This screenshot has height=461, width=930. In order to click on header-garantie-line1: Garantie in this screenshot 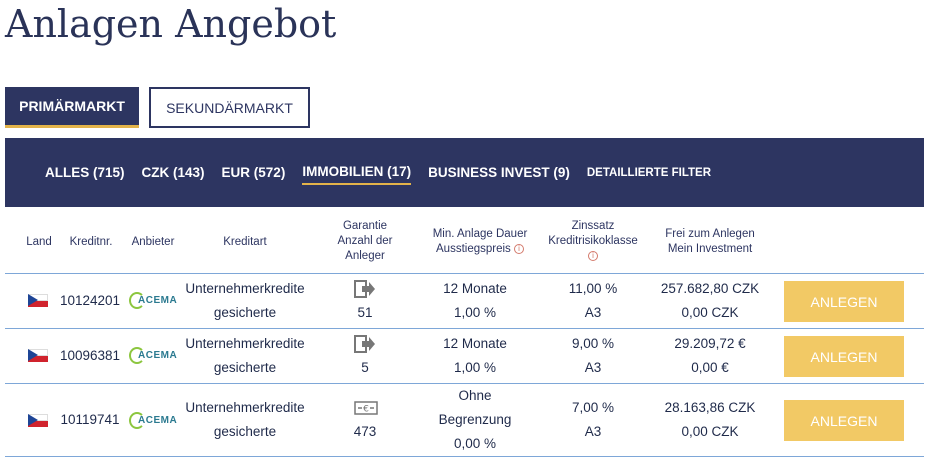, I will do `click(365, 226)`.